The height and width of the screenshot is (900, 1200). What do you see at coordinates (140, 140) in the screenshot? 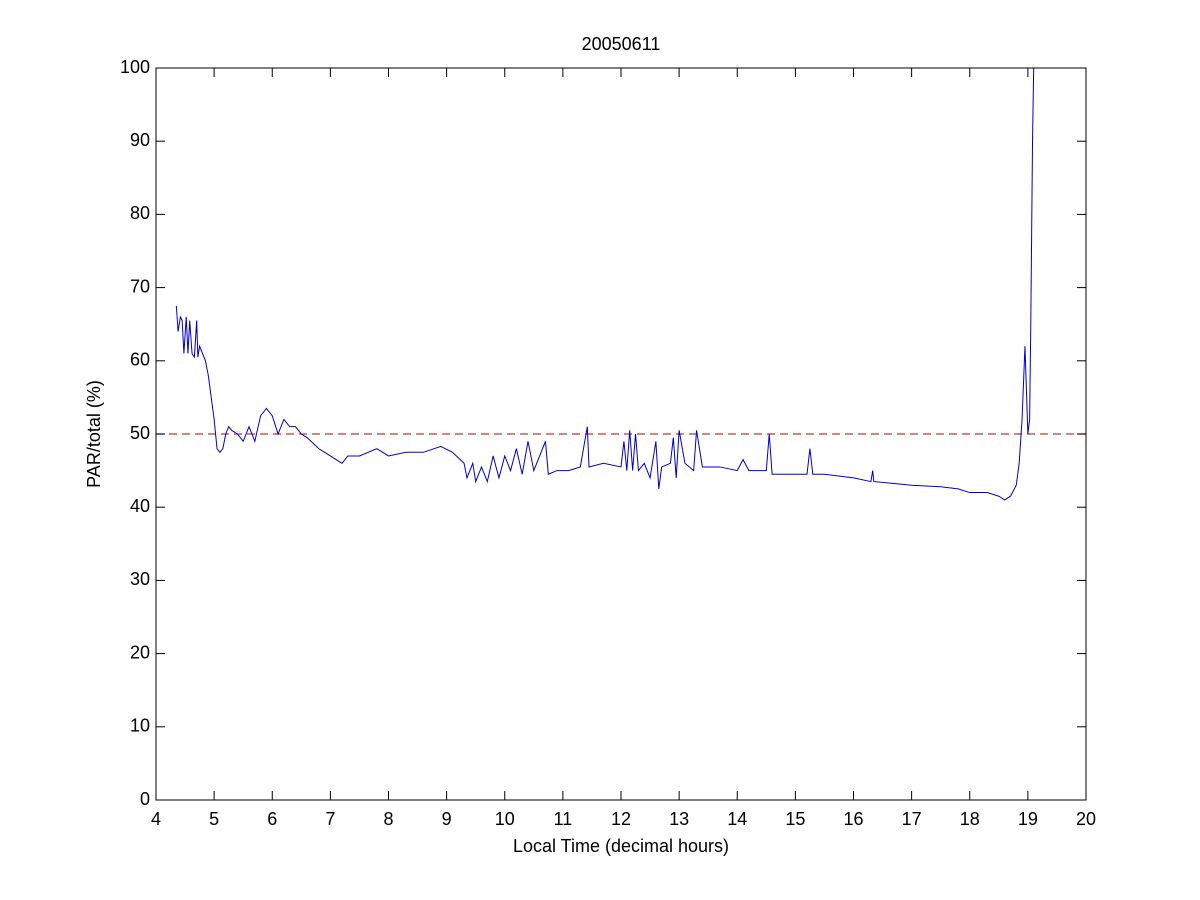
I see `y-tick-label: 90` at bounding box center [140, 140].